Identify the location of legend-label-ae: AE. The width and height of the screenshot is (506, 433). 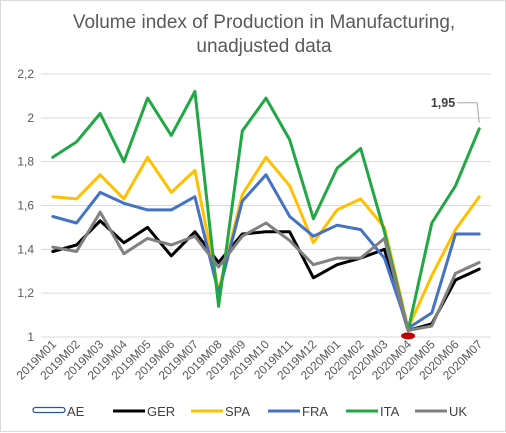
(76, 411).